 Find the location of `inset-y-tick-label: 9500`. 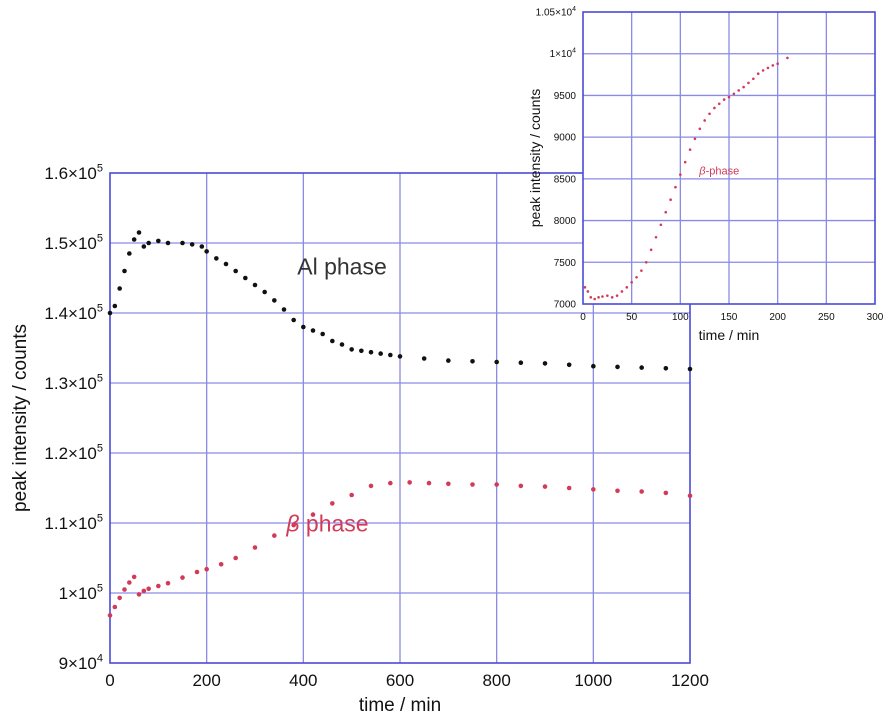

inset-y-tick-label: 9500 is located at coordinates (565, 96).